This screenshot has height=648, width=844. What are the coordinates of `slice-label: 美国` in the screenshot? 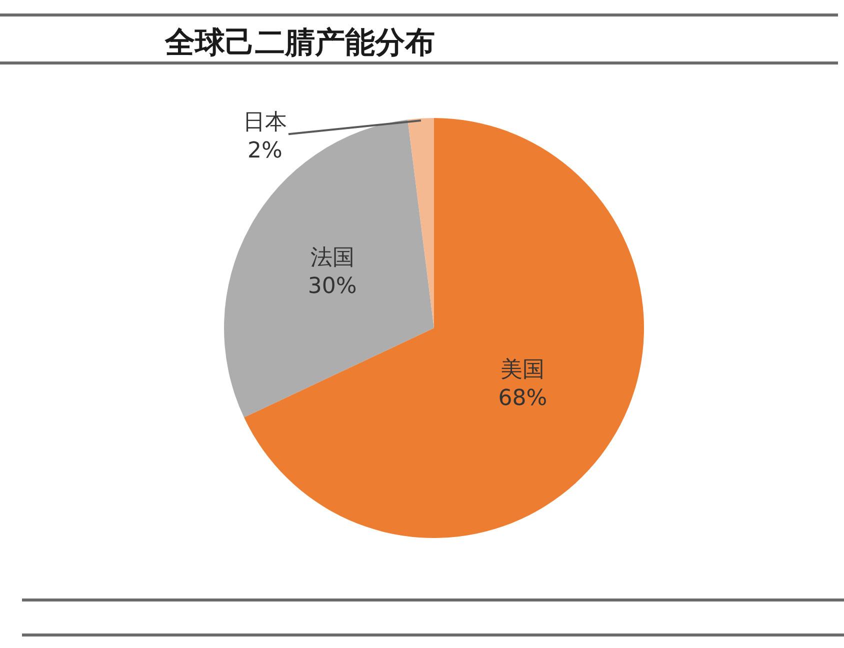 It's located at (522, 369).